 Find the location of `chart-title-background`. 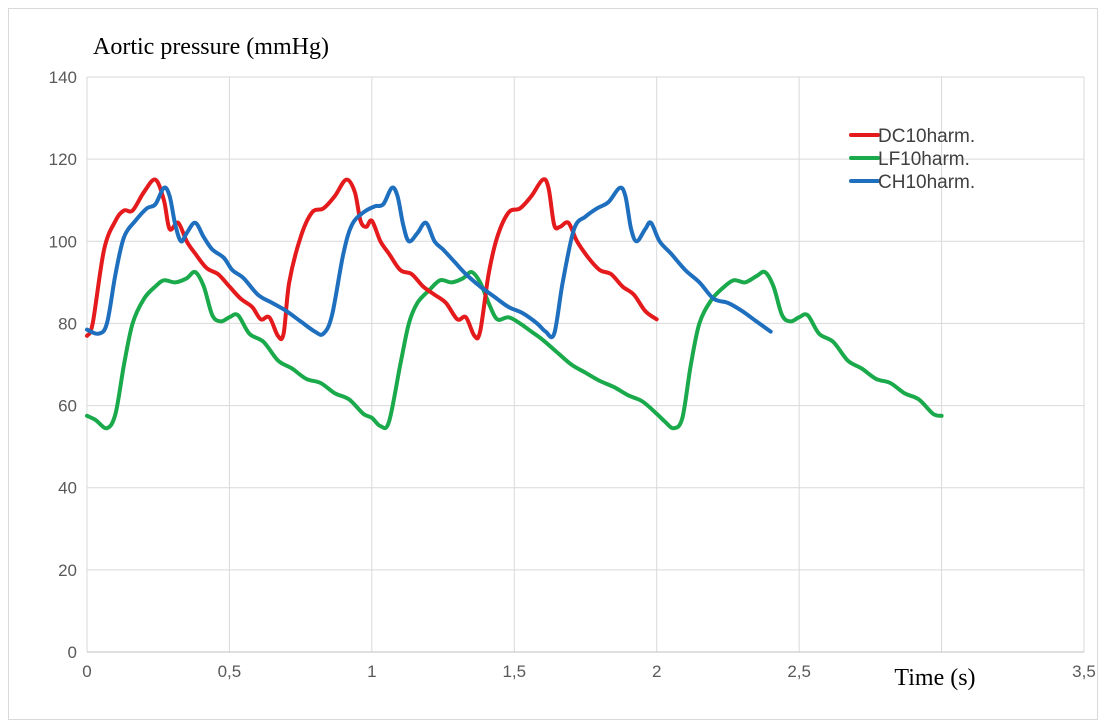

chart-title-background is located at coordinates (269, 47).